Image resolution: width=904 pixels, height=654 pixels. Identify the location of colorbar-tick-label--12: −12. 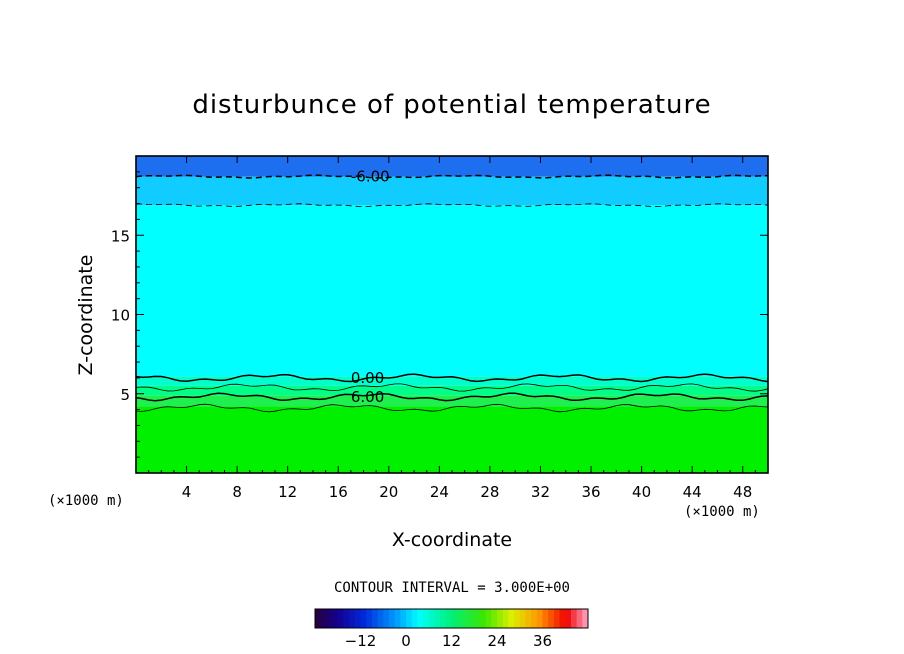
(361, 641).